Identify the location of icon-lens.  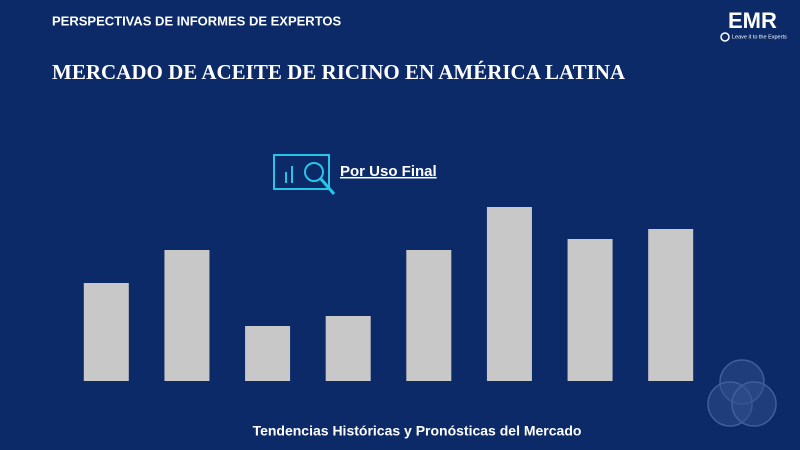
(314, 172).